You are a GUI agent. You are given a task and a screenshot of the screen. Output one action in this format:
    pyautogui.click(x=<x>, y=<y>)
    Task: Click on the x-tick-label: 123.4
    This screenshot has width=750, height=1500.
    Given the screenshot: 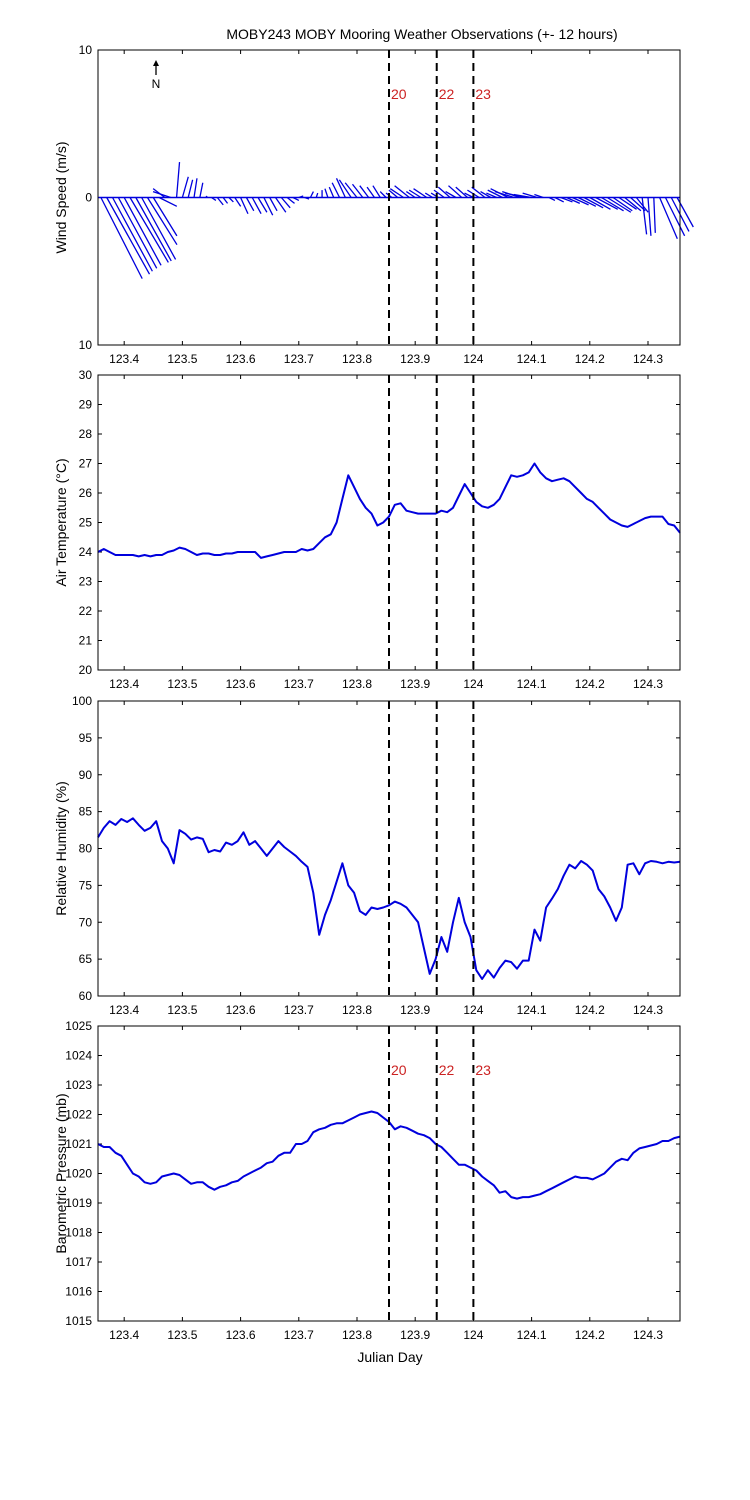 What is the action you would take?
    pyautogui.click(x=124, y=359)
    